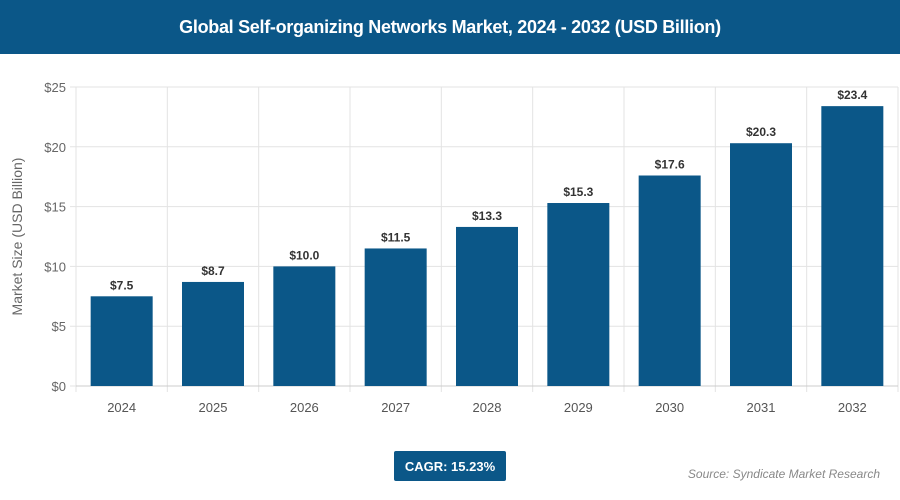 The height and width of the screenshot is (500, 900). I want to click on bar-2026, so click(304, 326).